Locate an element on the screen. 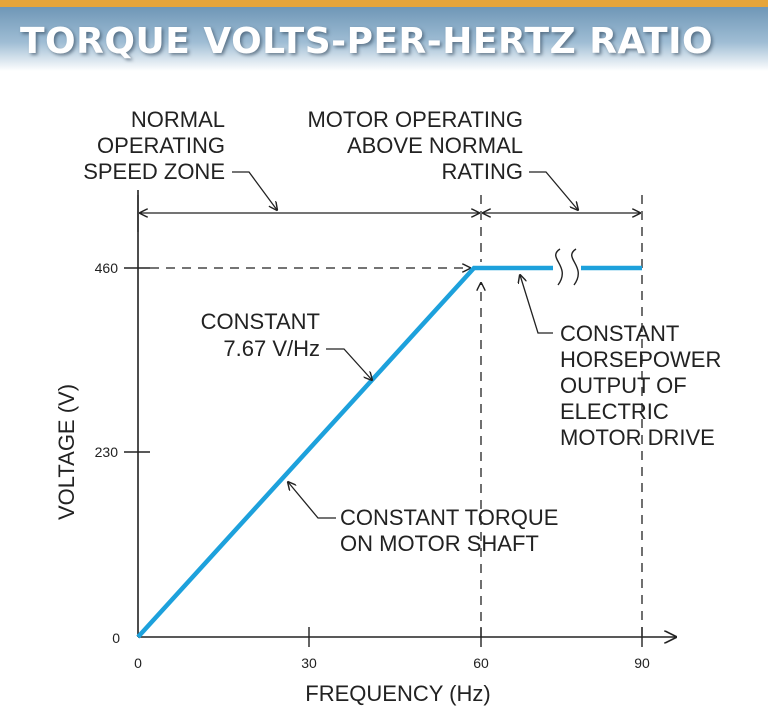 This screenshot has width=768, height=711. y-tick-label-460: 460 is located at coordinates (107, 268).